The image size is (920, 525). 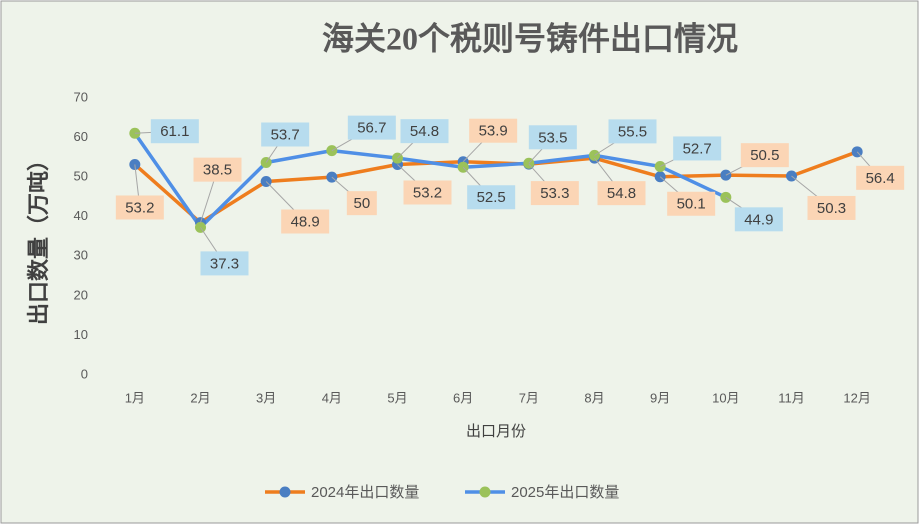 I want to click on data-label: 37.3, so click(x=224, y=263).